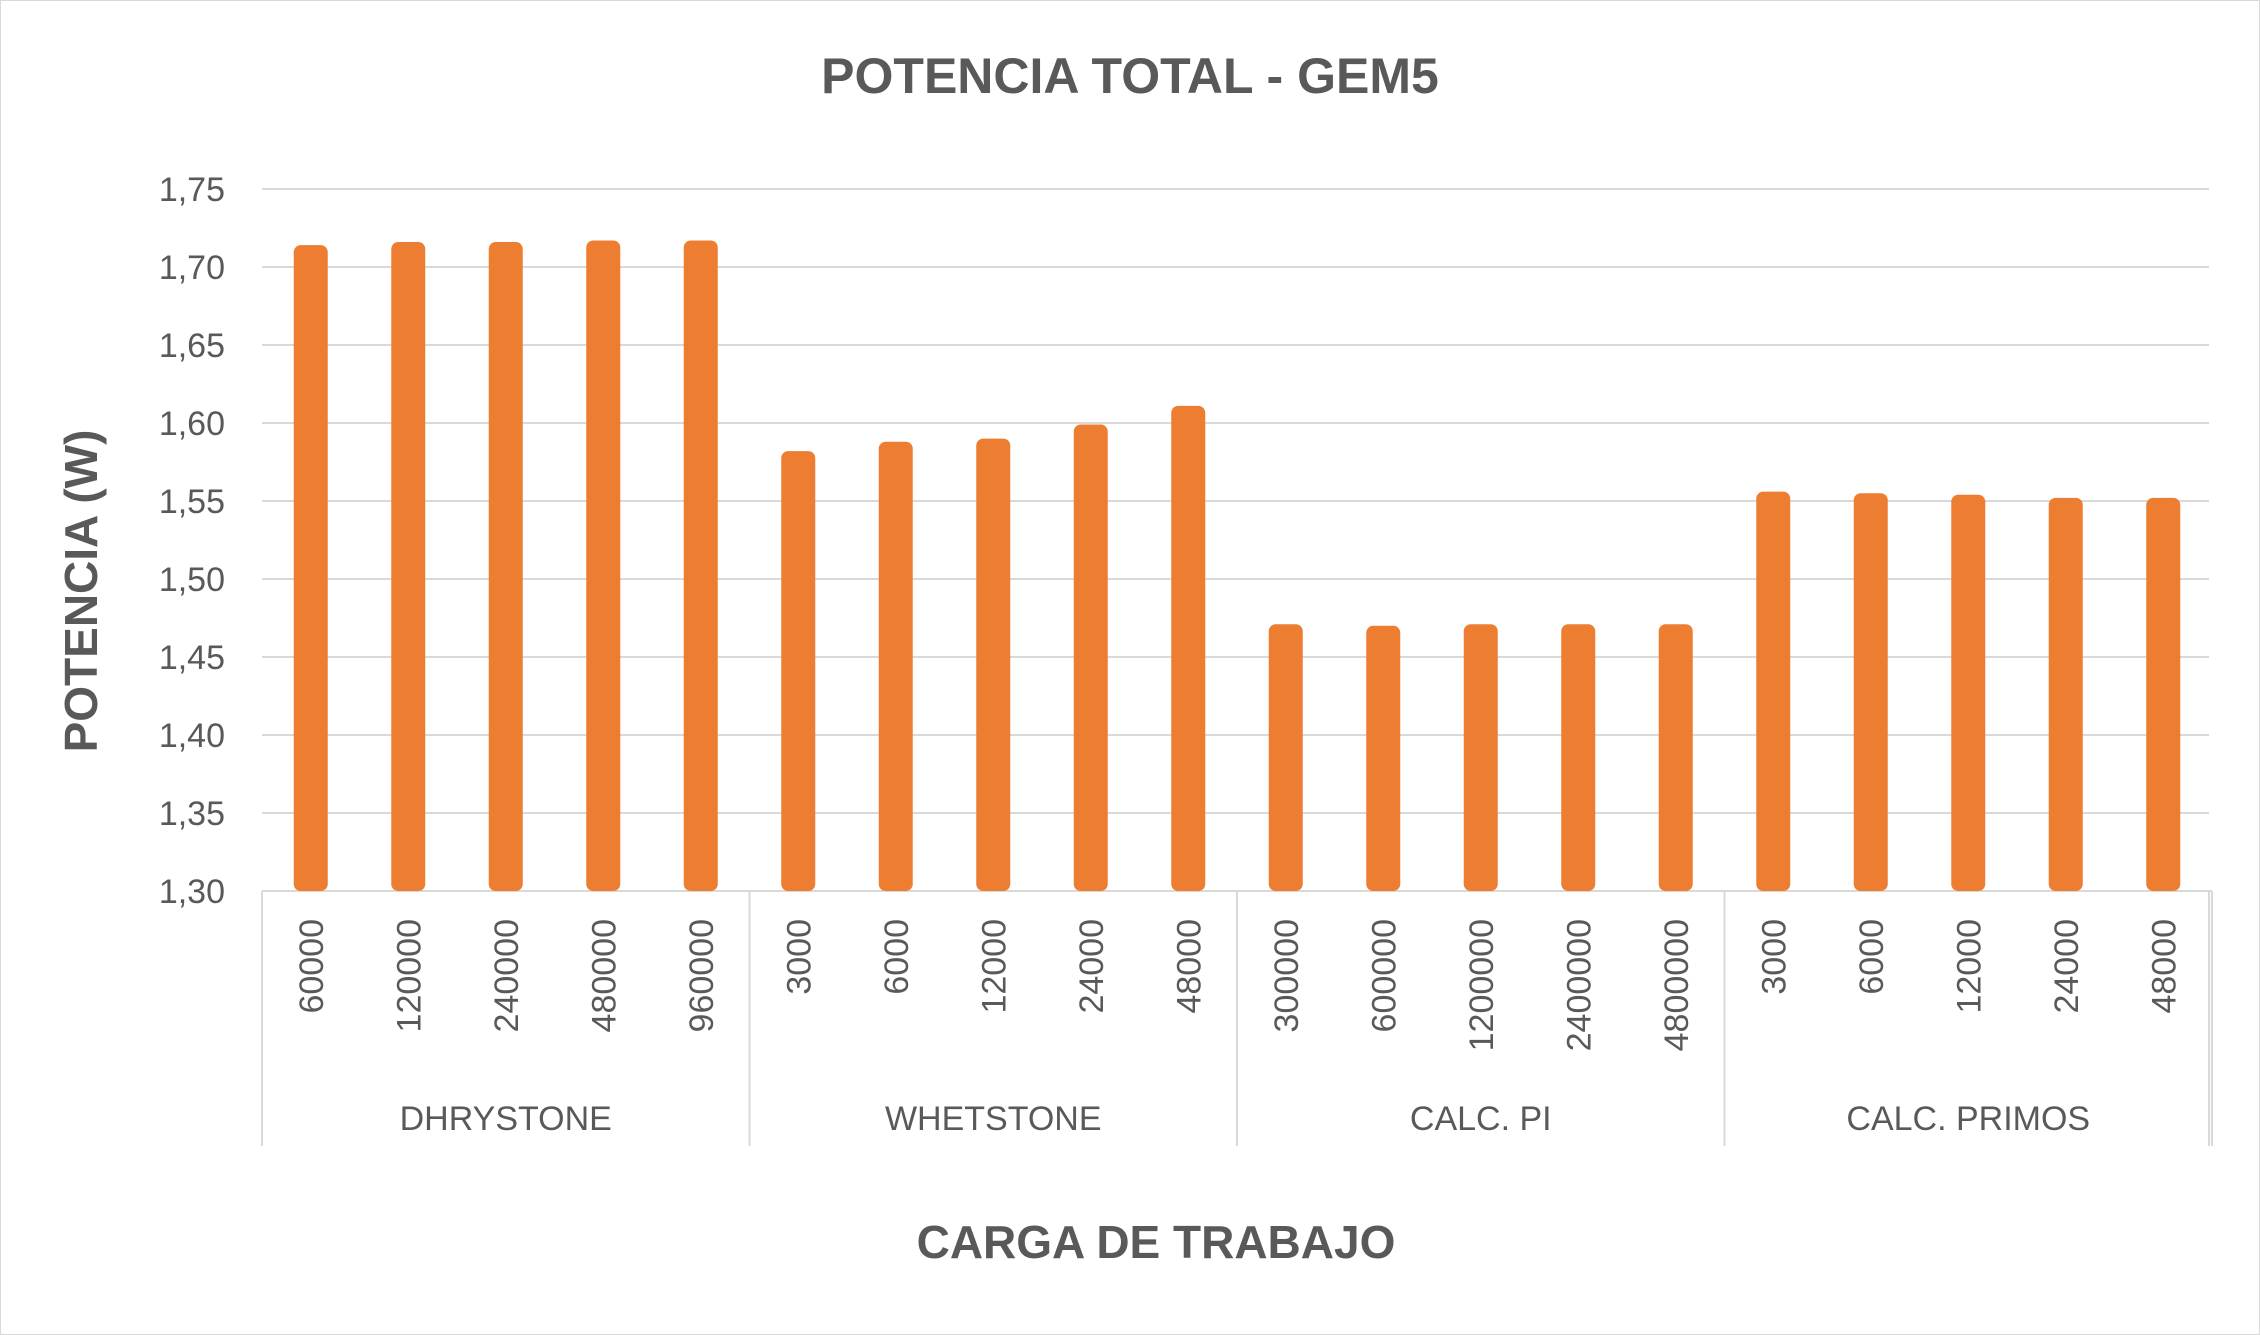  Describe the element at coordinates (1156, 1242) in the screenshot. I see `x-axis-title: CARGA DE TRABAJO` at that location.